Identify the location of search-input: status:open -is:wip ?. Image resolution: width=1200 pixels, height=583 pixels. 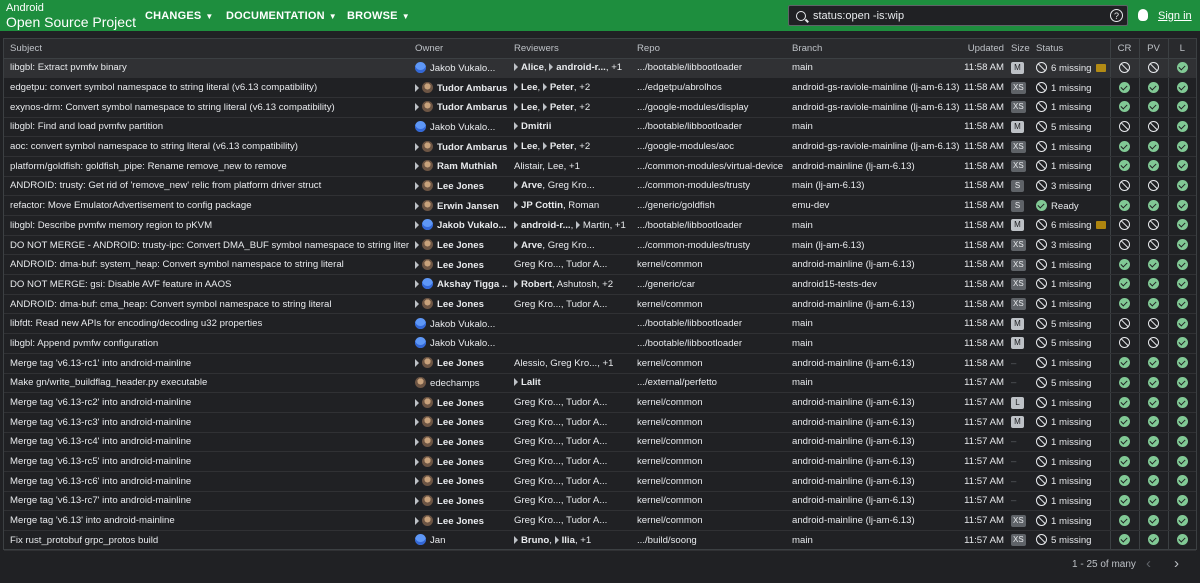
(958, 15).